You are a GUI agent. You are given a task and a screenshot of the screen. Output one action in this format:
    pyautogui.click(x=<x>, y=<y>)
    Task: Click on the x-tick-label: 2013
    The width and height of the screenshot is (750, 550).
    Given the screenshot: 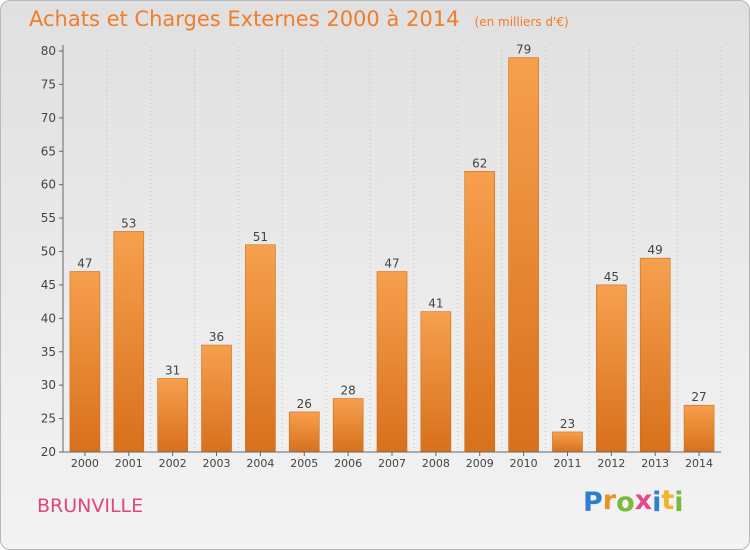 What is the action you would take?
    pyautogui.click(x=655, y=463)
    